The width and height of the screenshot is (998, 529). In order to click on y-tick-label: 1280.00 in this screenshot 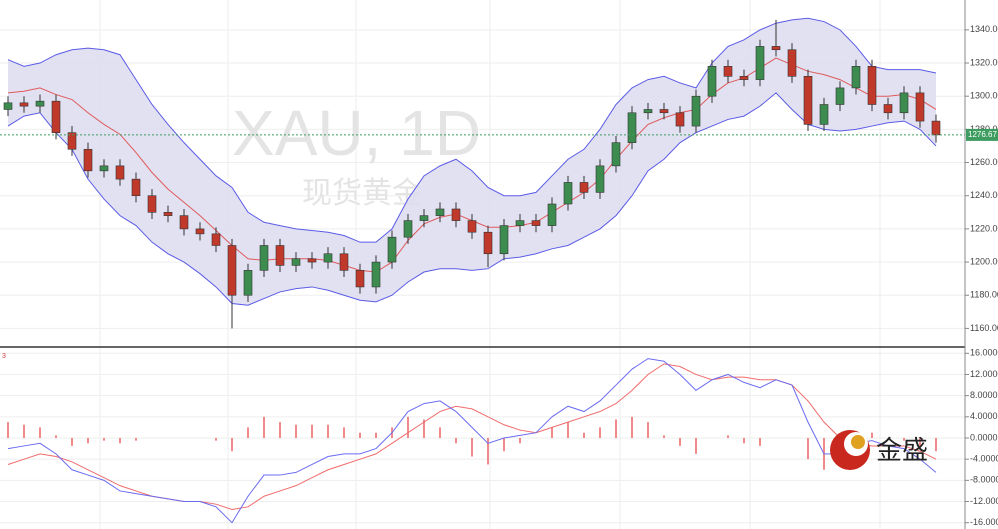, I will do `click(984, 129)`.